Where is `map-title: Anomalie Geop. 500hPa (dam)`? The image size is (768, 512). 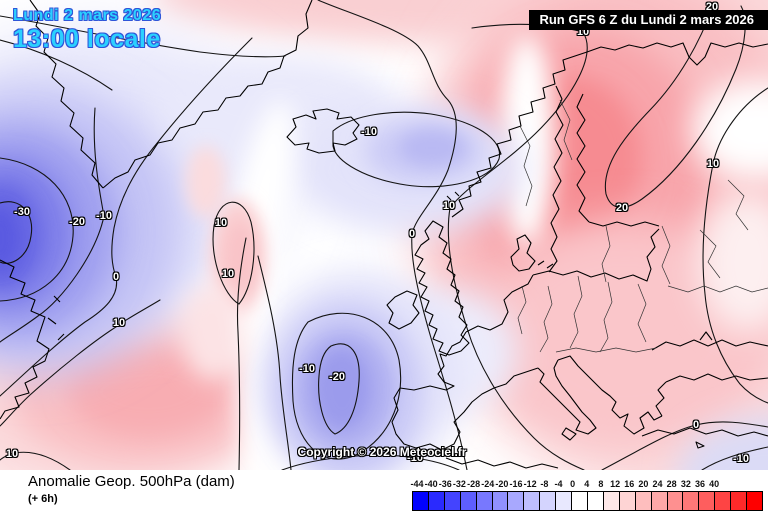
map-title: Anomalie Geop. 500hPa (dam) is located at coordinates (131, 481).